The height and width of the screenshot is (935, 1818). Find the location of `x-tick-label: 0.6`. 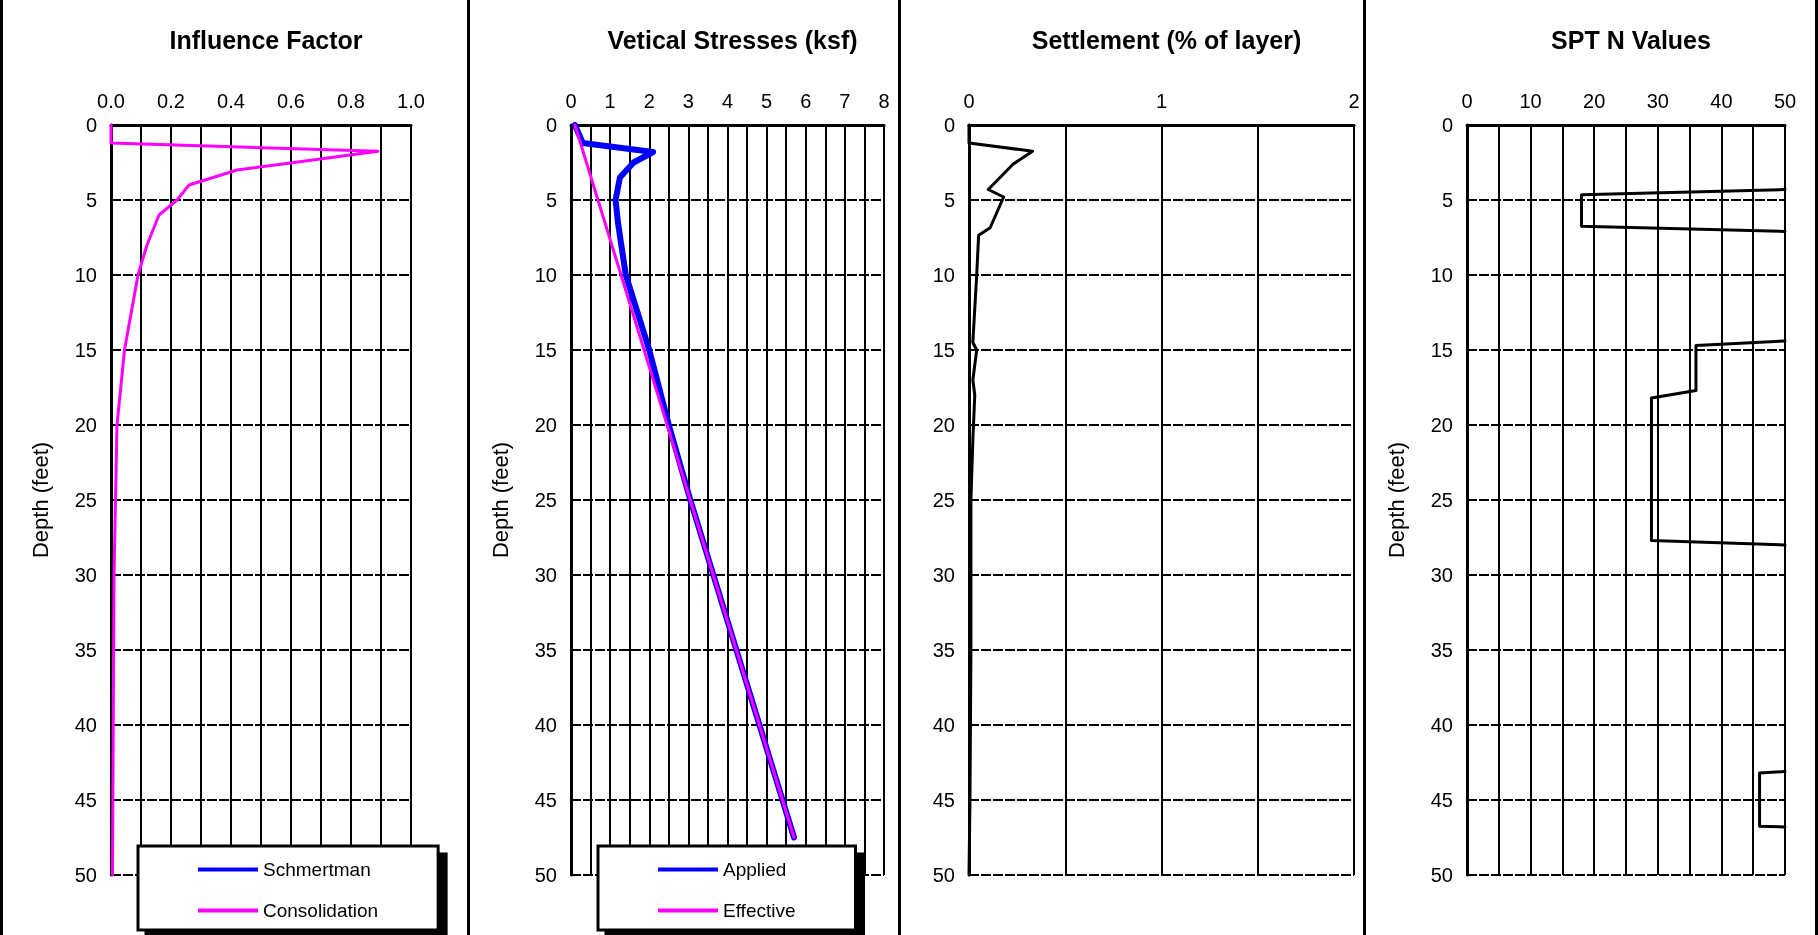

x-tick-label: 0.6 is located at coordinates (291, 101).